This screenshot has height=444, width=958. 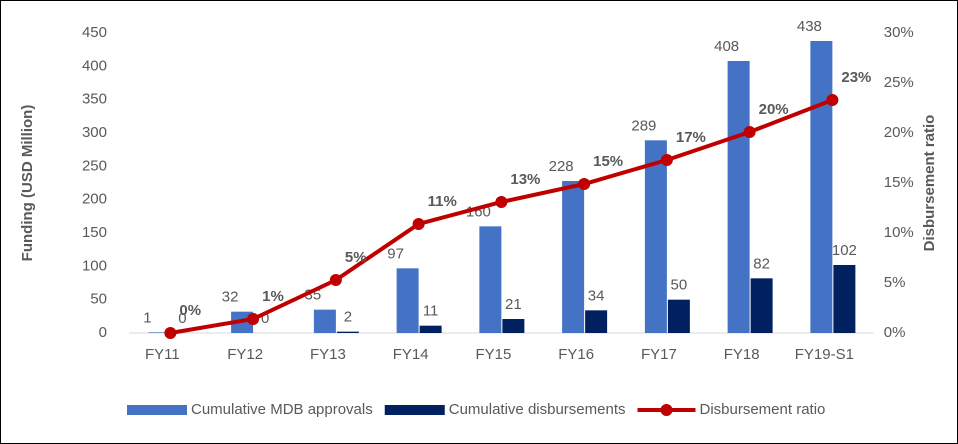 I want to click on y2-tick-label: 30%, so click(x=899, y=32).